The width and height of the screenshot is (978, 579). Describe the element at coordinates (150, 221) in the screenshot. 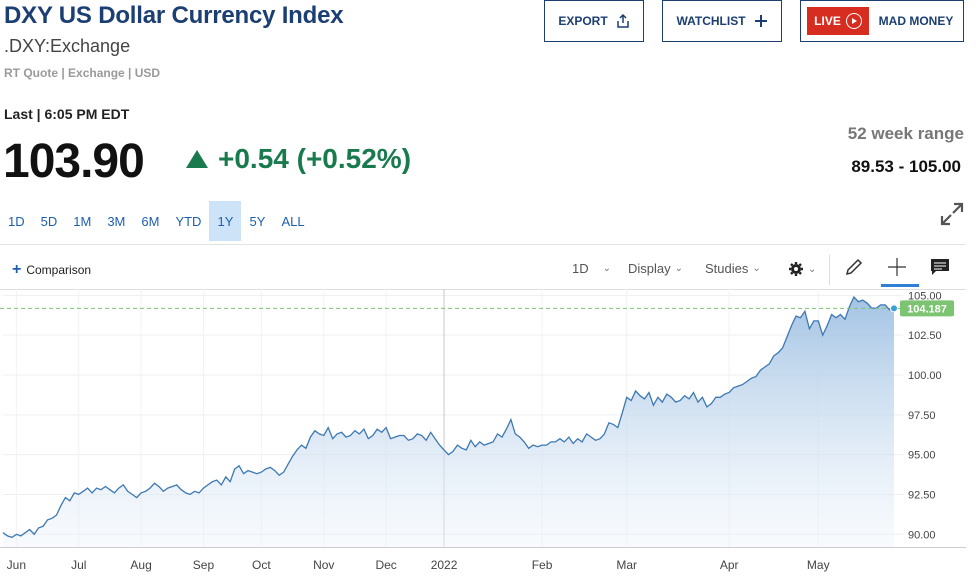

I see `period-tab-6m: 6M` at that location.